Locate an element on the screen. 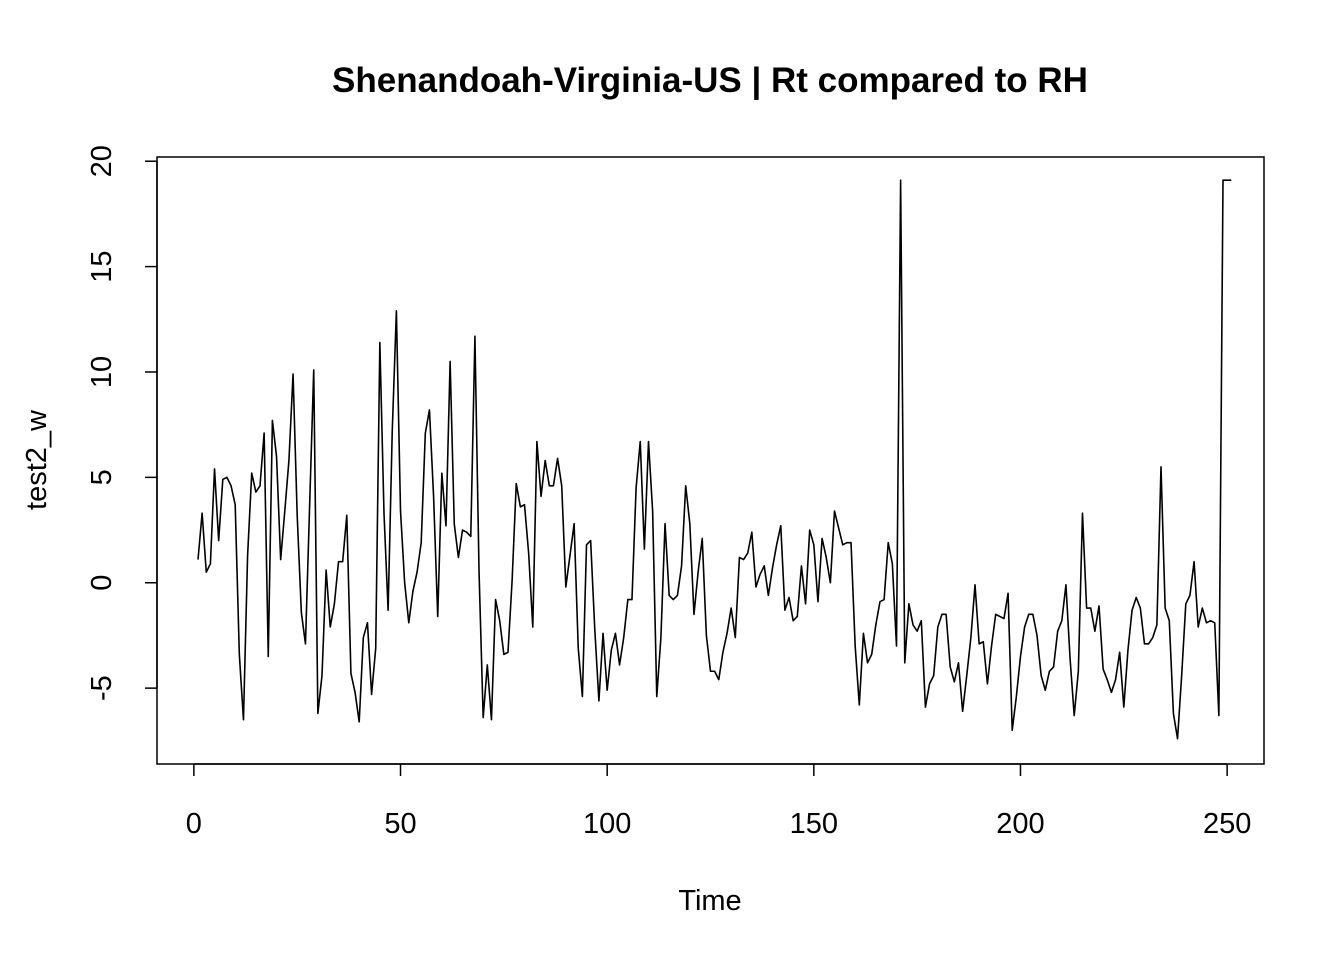  x-axis: 0 50 100 150 200 250 is located at coordinates (718, 801).